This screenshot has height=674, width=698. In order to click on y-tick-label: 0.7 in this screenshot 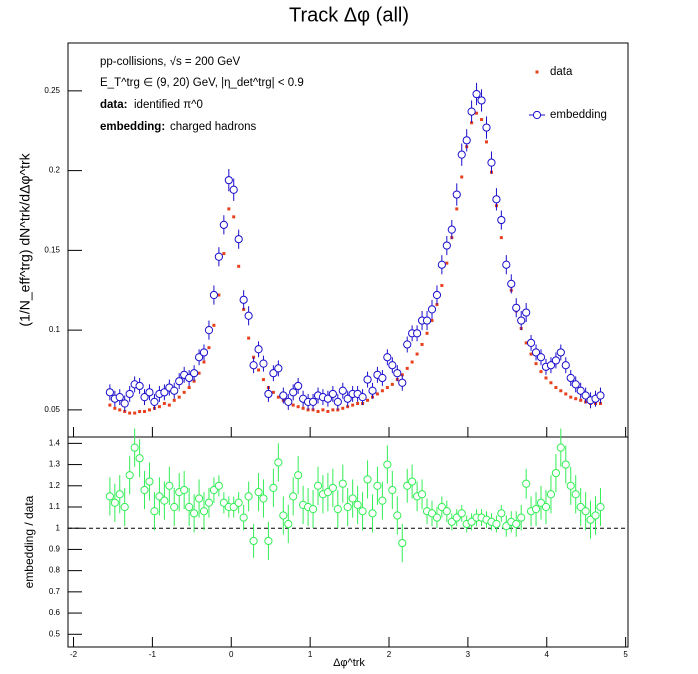, I will do `click(55, 591)`.